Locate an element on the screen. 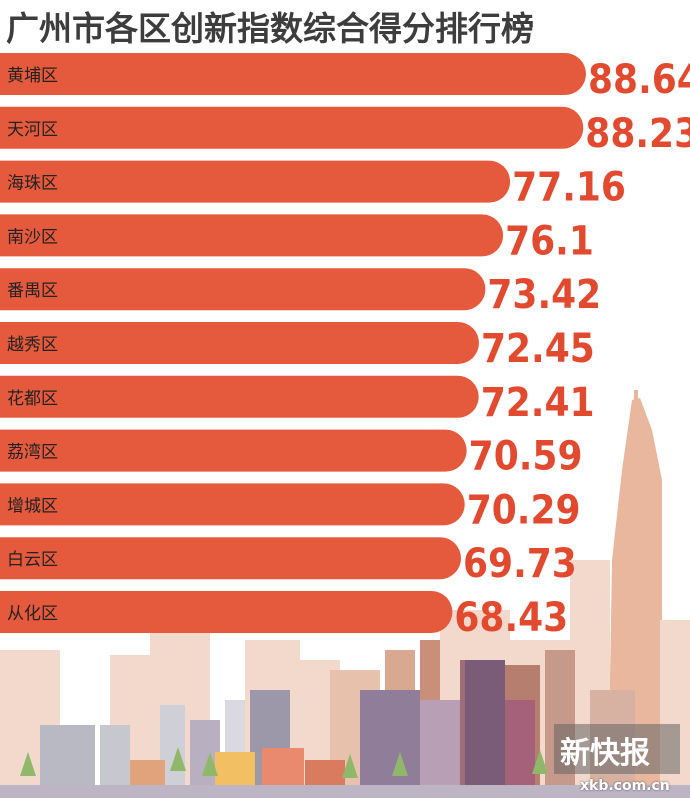  value-label: 88.64 is located at coordinates (639, 80).